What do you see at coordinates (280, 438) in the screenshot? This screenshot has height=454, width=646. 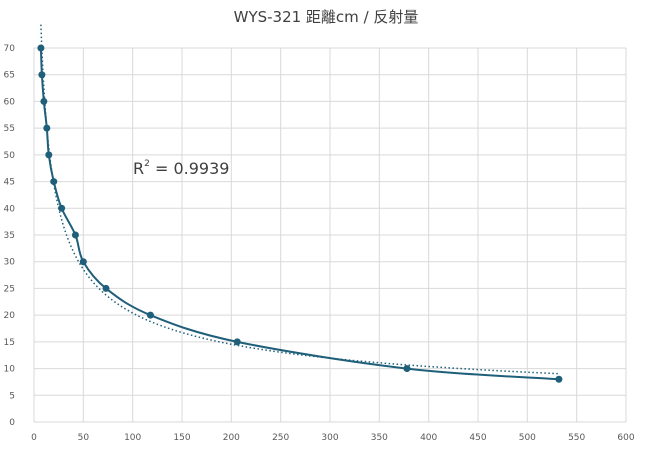 I see `x-tick-label: 250` at bounding box center [280, 438].